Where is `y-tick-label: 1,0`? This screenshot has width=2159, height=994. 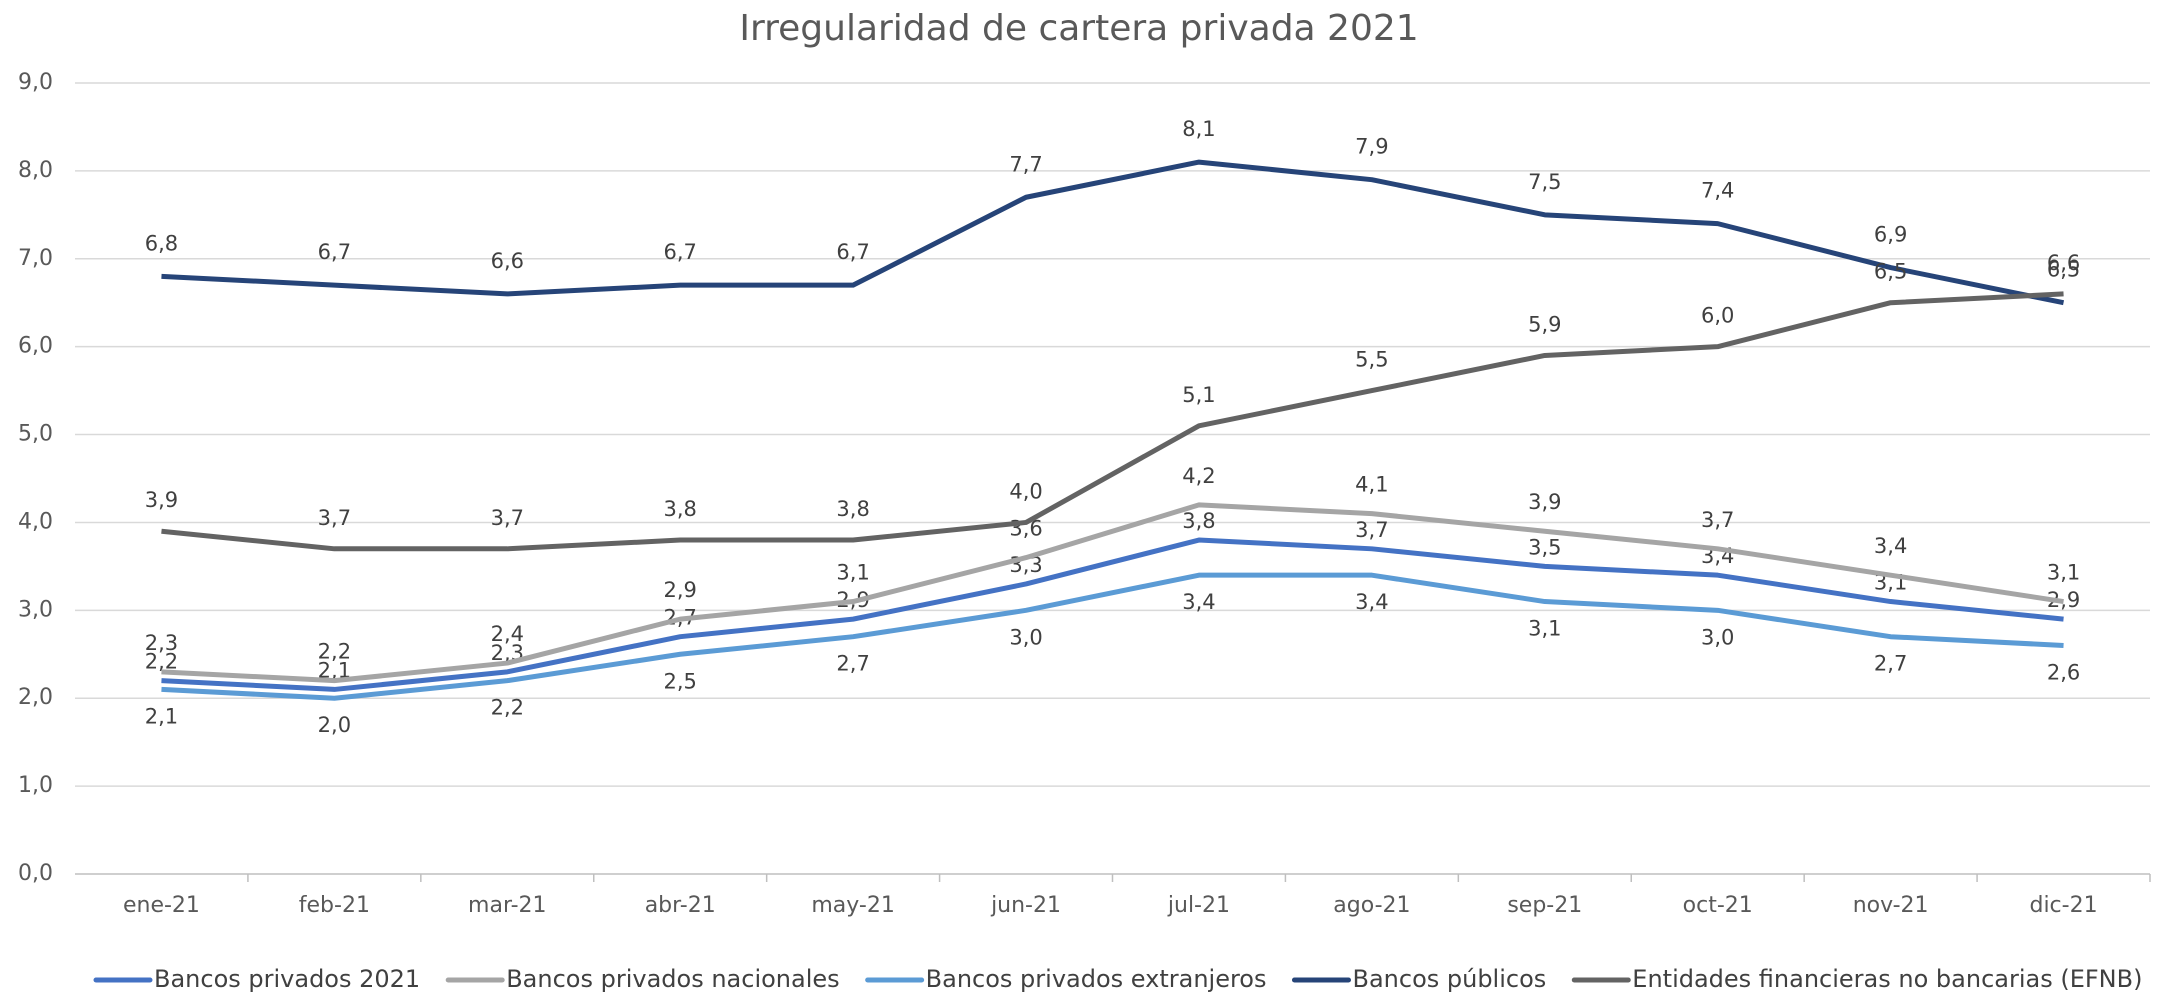
y-tick-label: 1,0 is located at coordinates (35, 785).